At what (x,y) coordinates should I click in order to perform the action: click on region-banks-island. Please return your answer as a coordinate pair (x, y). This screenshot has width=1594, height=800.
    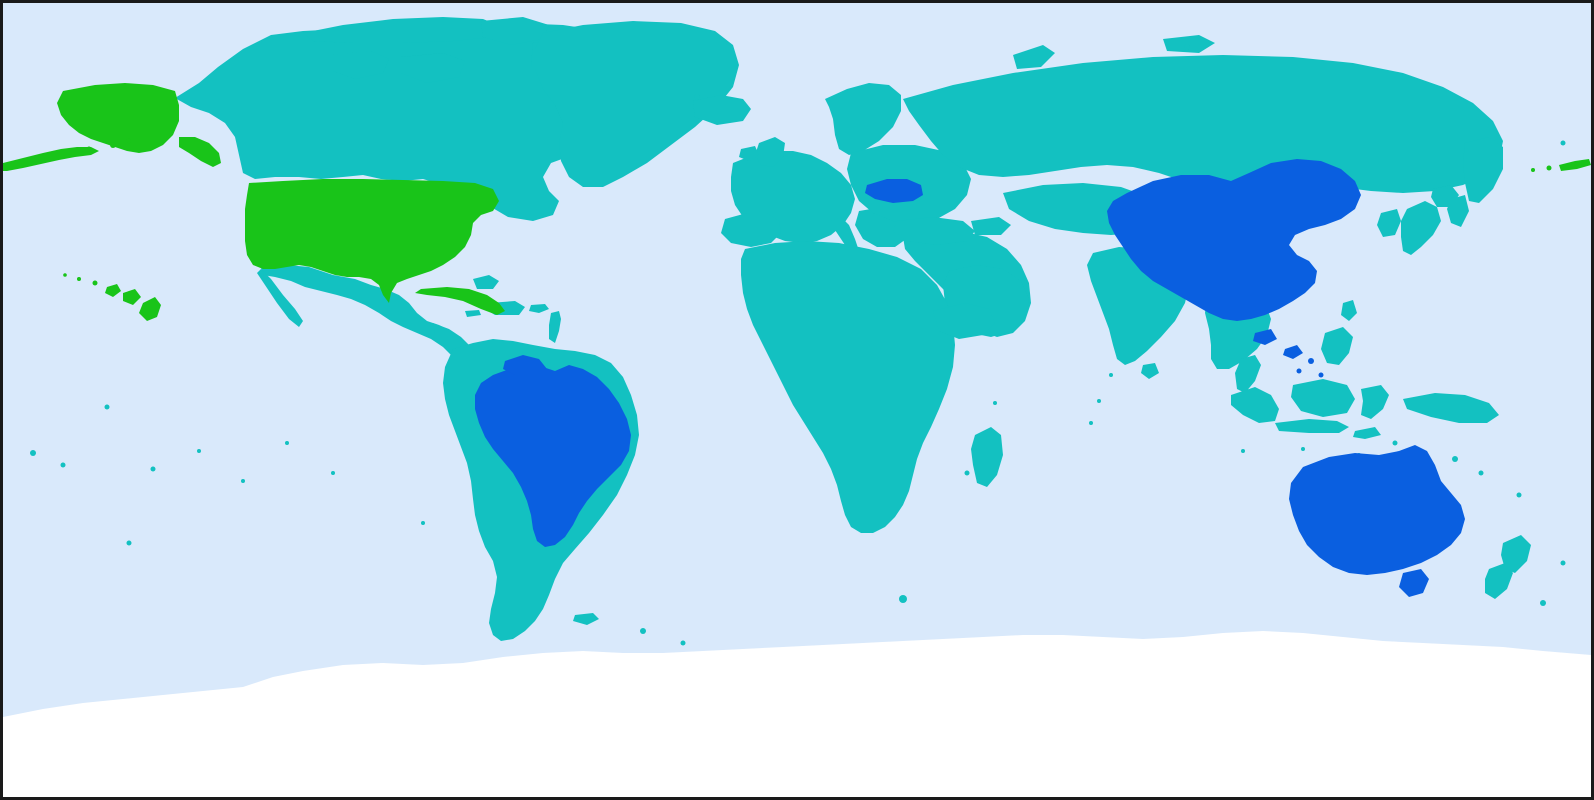
    Looking at the image, I should click on (361, 65).